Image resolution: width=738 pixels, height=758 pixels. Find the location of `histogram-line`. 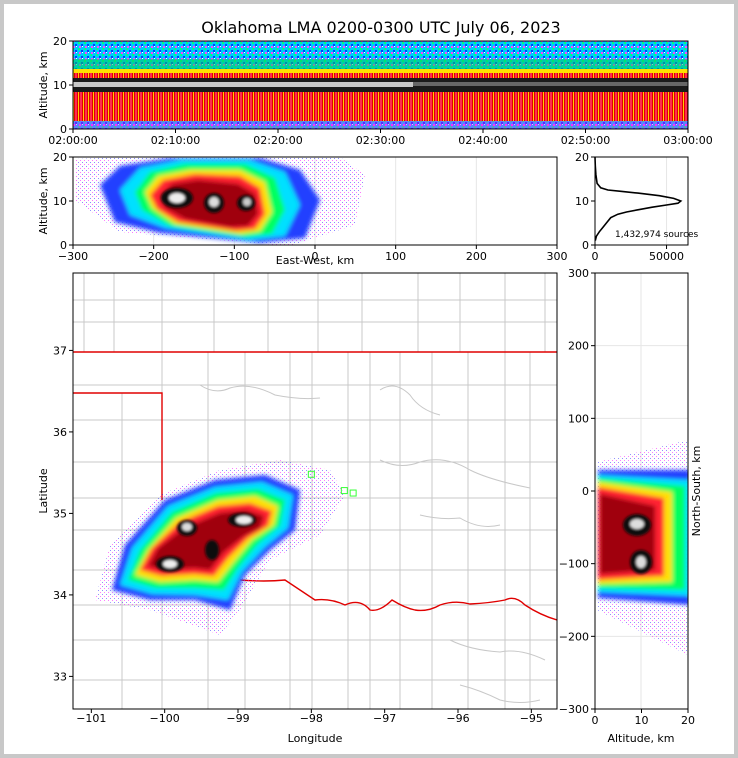

histogram-line is located at coordinates (638, 198).